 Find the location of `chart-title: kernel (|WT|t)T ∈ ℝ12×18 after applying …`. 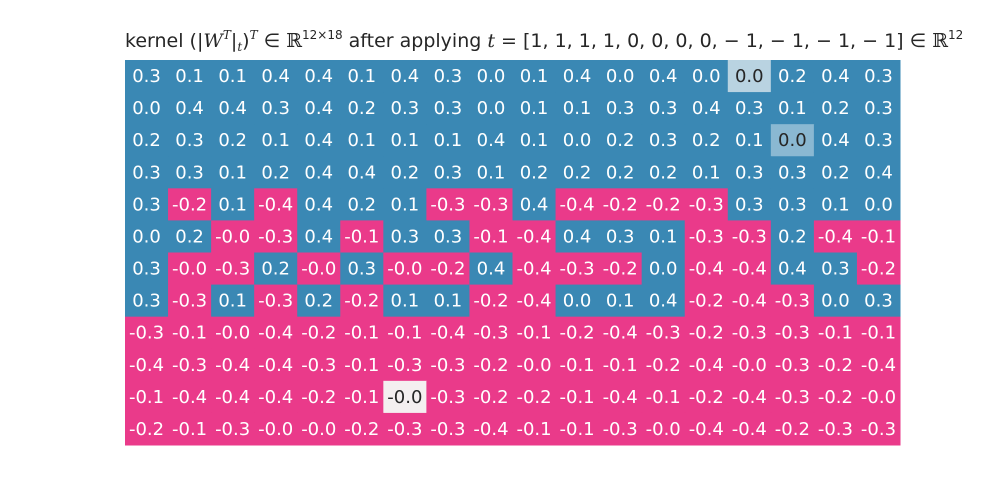

chart-title: kernel (|WT|t)T ∈ ℝ12×18 after applying … is located at coordinates (560, 41).